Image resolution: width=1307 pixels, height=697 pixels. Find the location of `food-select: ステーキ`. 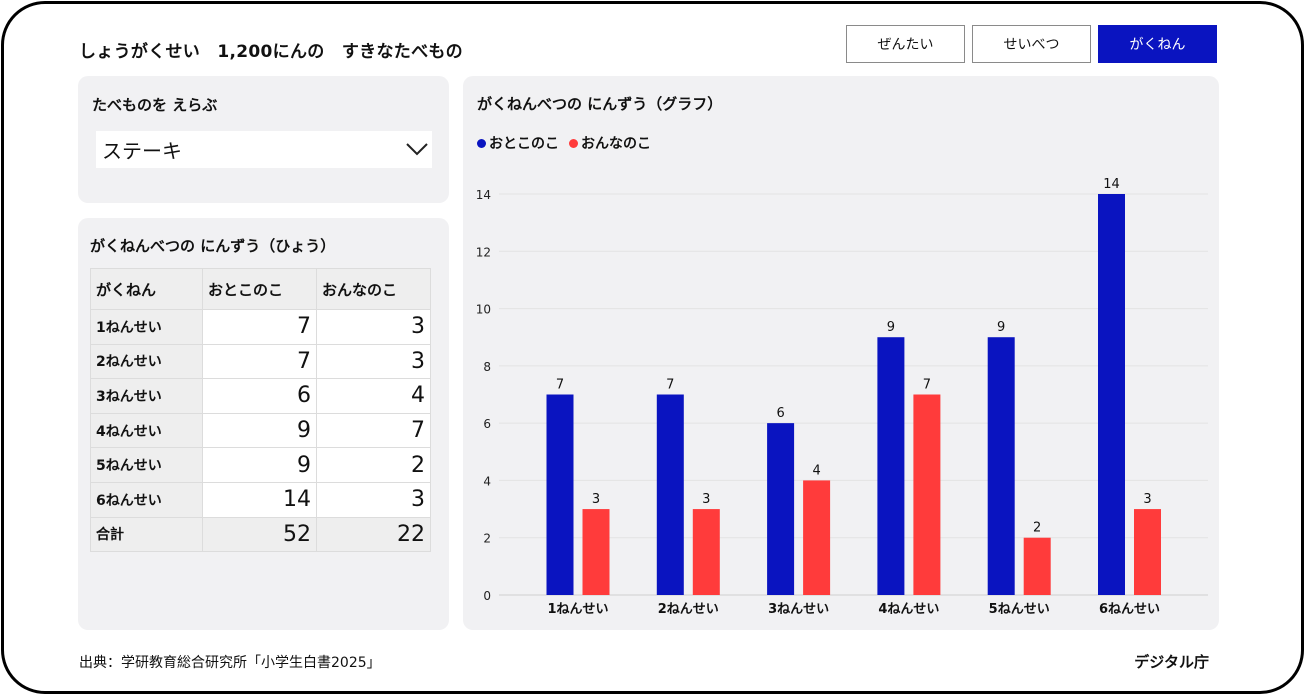

food-select: ステーキ is located at coordinates (264, 149).